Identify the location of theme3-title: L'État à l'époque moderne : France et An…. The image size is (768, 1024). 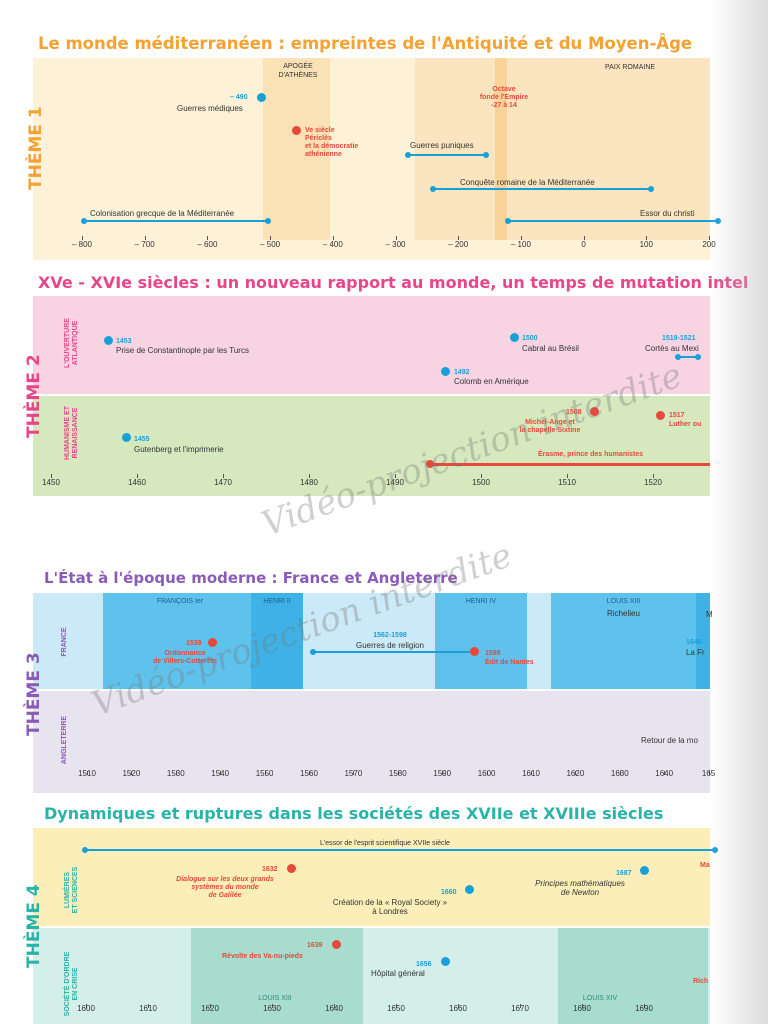
(251, 578).